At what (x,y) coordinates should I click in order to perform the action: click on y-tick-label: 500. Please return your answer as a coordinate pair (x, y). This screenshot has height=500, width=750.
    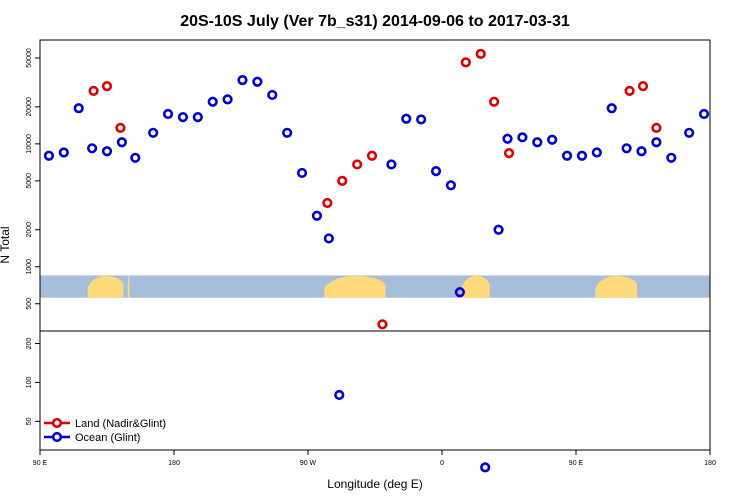
    Looking at the image, I should click on (29, 304).